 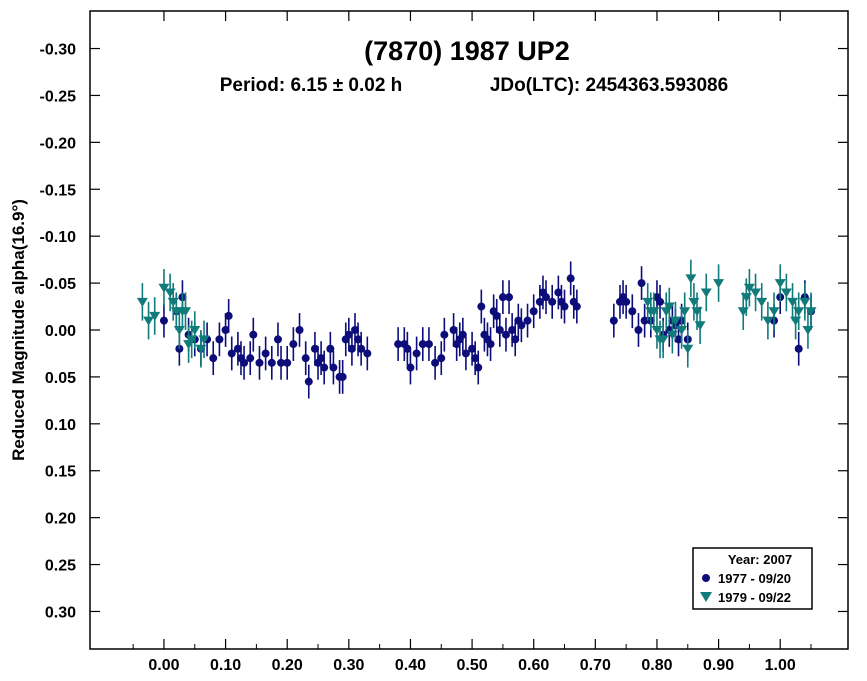 What do you see at coordinates (348, 665) in the screenshot?
I see `x-tick-label: 0.30` at bounding box center [348, 665].